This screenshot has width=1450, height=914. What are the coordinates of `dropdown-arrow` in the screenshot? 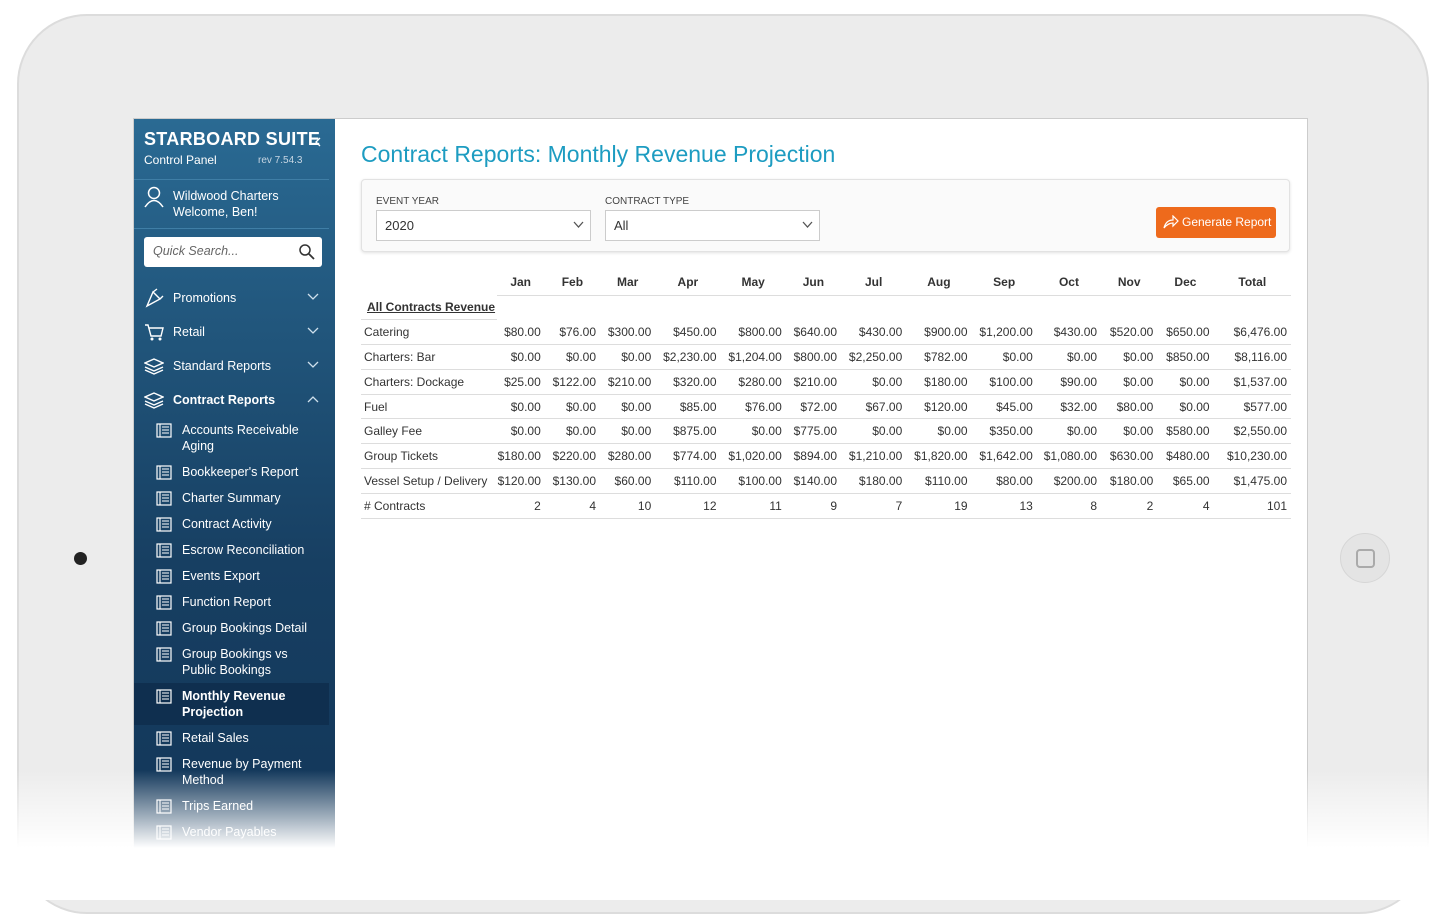 It's located at (578, 224).